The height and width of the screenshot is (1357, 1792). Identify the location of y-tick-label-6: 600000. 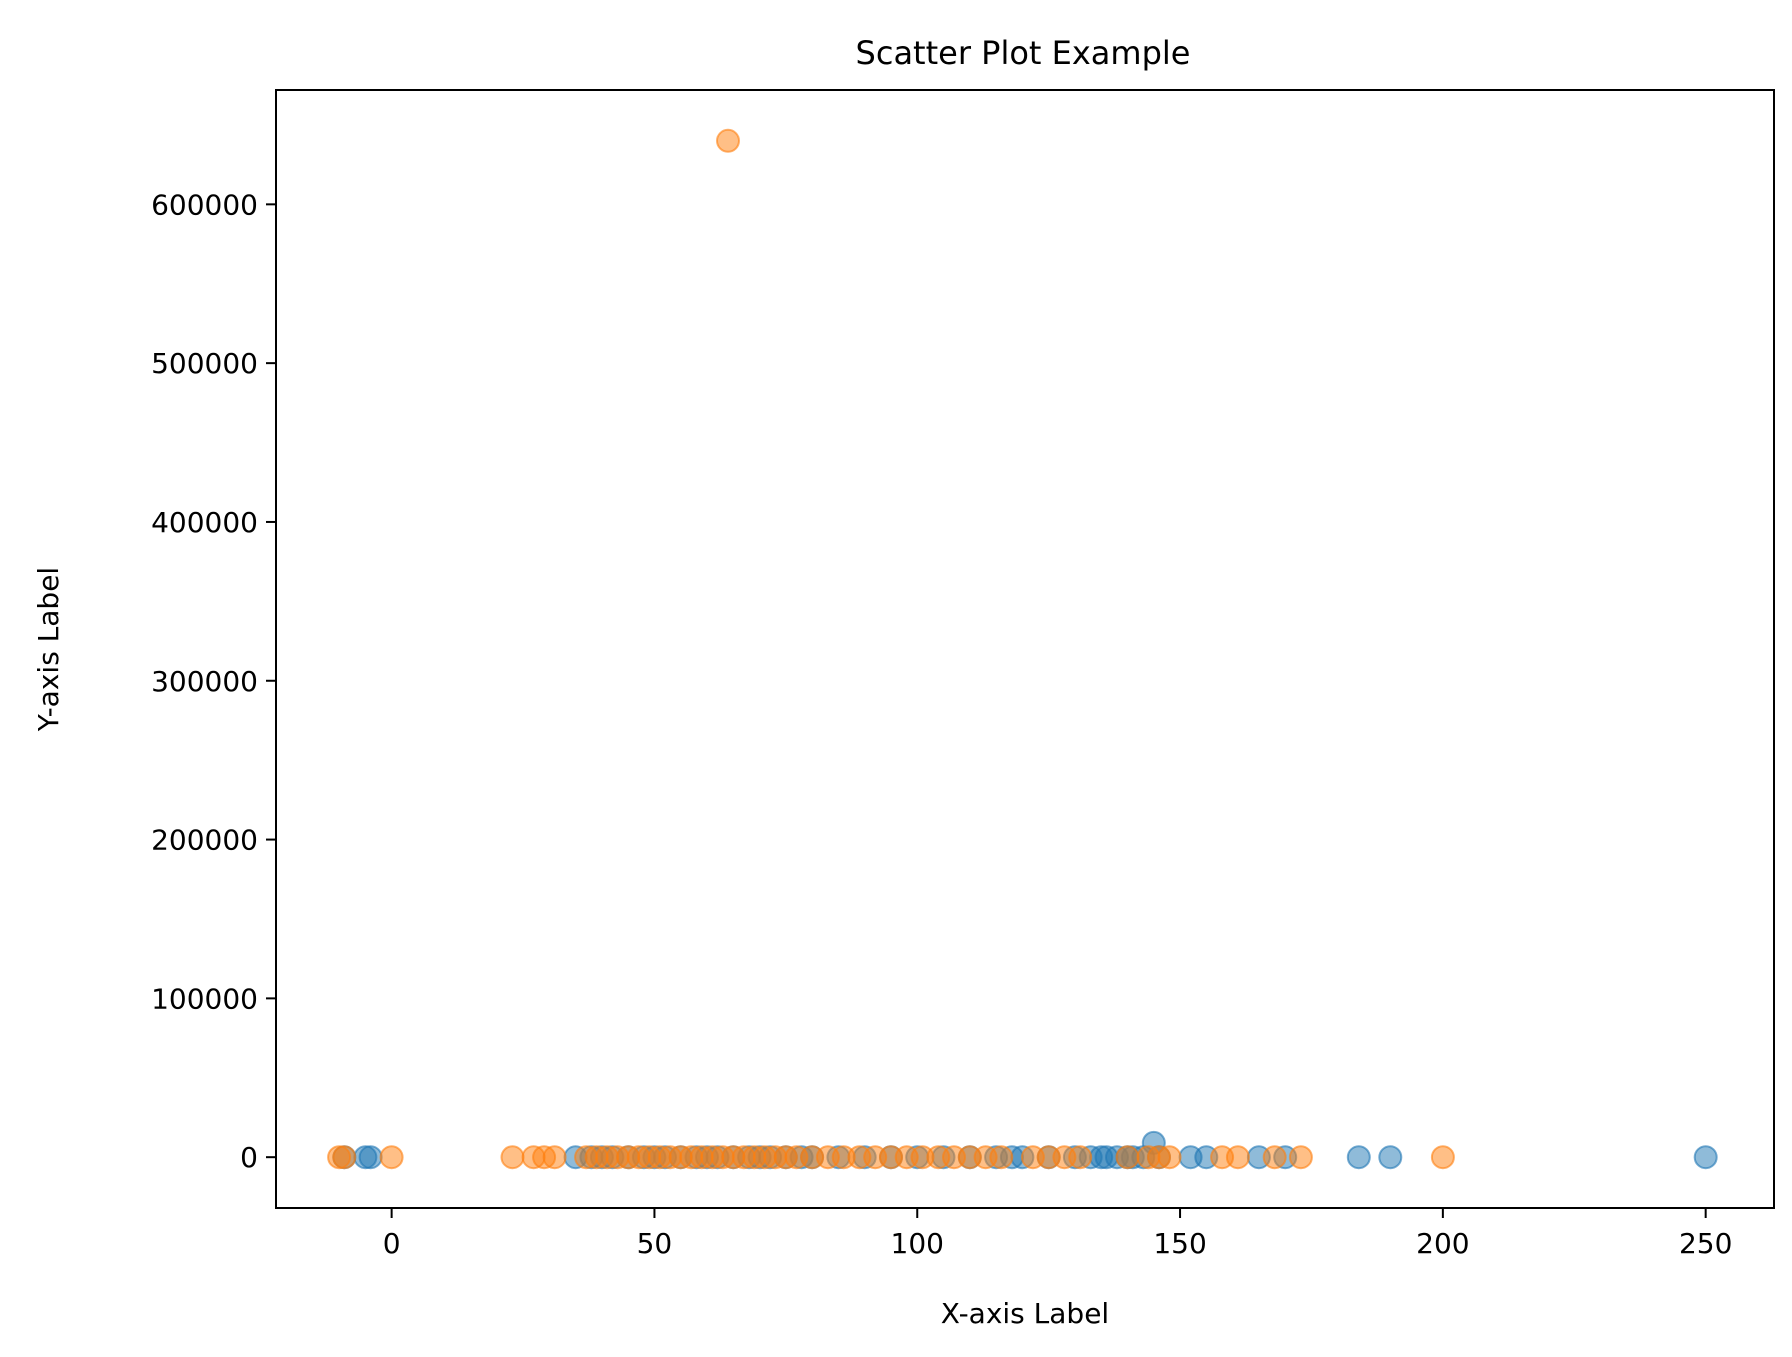
(204, 204).